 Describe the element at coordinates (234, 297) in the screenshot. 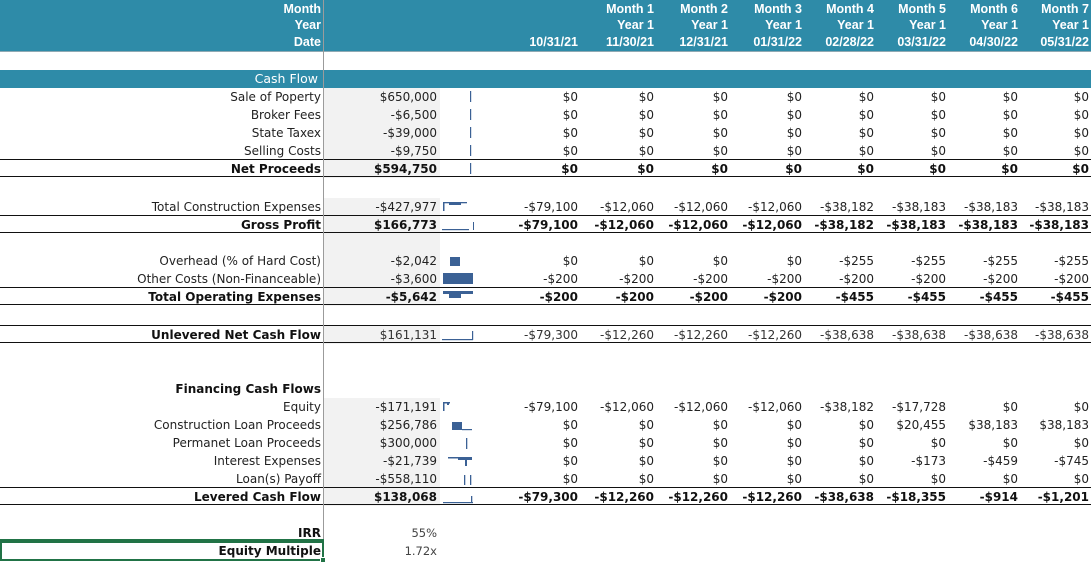

I see `row-label: Total Operating Expenses` at that location.